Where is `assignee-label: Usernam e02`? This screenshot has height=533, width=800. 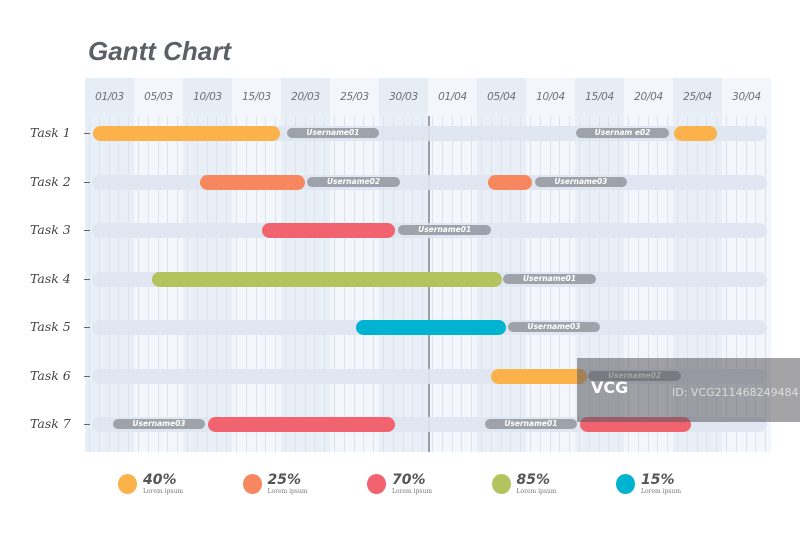
assignee-label: Usernam e02 is located at coordinates (622, 133).